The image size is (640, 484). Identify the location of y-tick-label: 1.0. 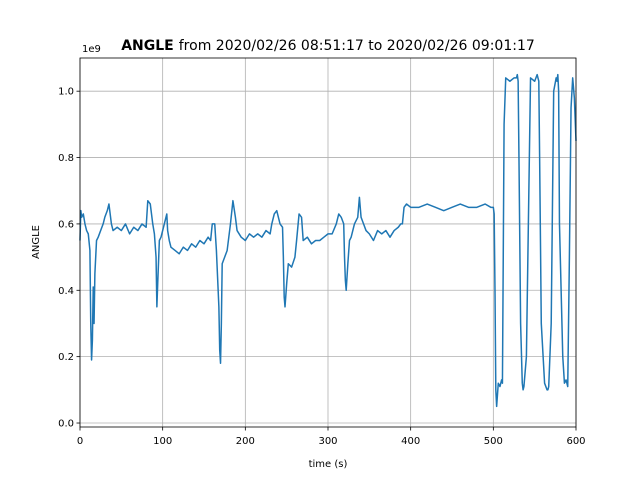
(66, 92).